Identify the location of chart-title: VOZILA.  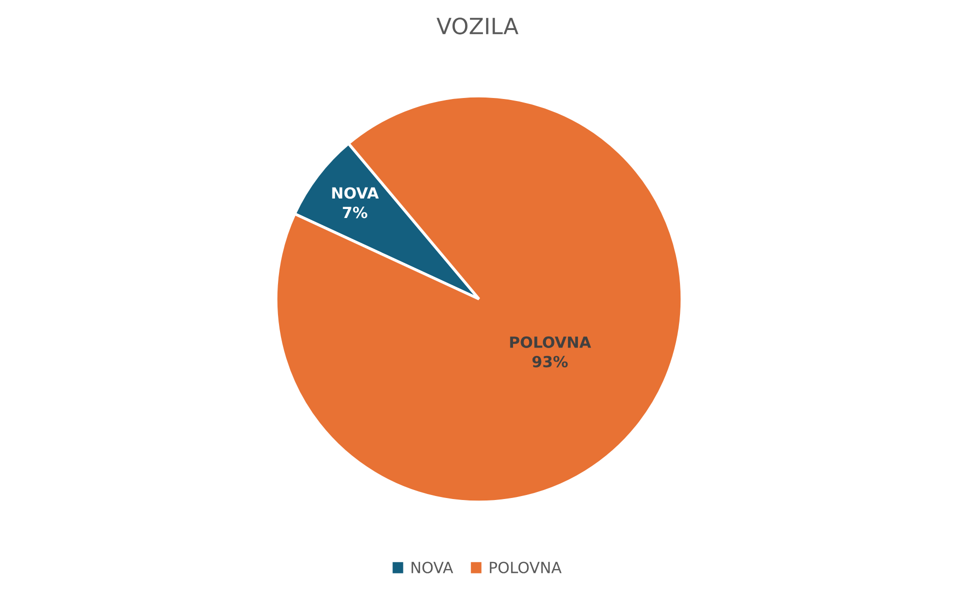
(477, 26).